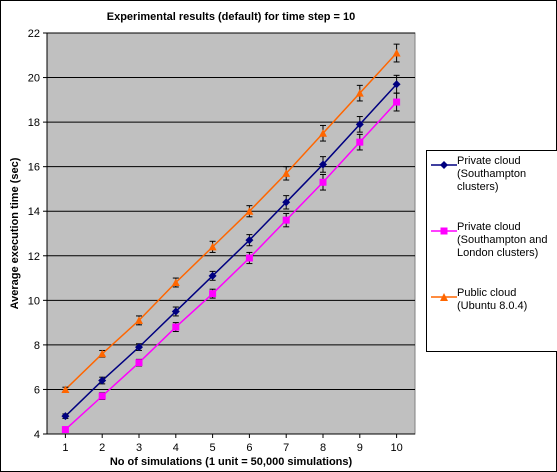 This screenshot has height=472, width=557. What do you see at coordinates (139, 448) in the screenshot?
I see `x-tick-label: 3` at bounding box center [139, 448].